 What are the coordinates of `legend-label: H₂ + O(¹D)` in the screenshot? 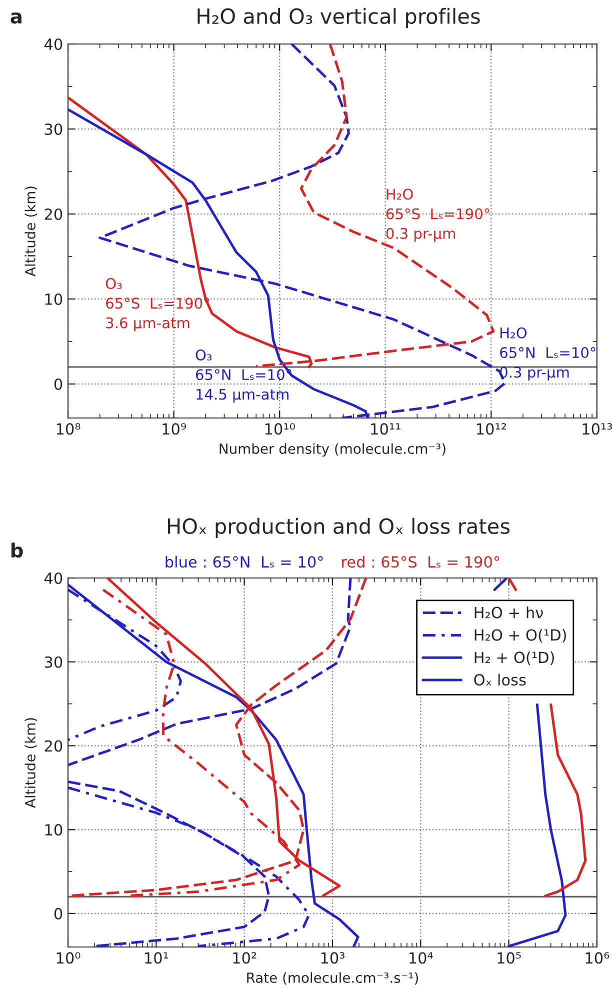 It's located at (514, 658).